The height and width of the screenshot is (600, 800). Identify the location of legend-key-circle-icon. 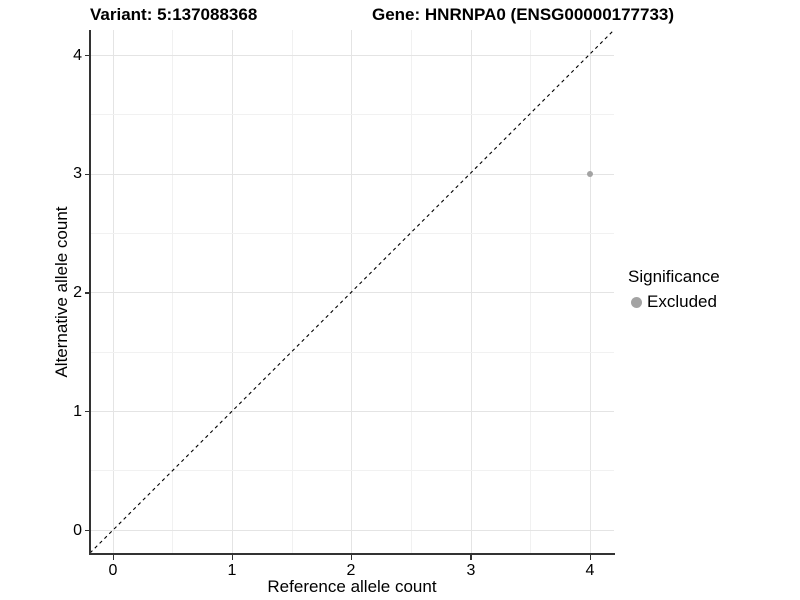
(636, 302).